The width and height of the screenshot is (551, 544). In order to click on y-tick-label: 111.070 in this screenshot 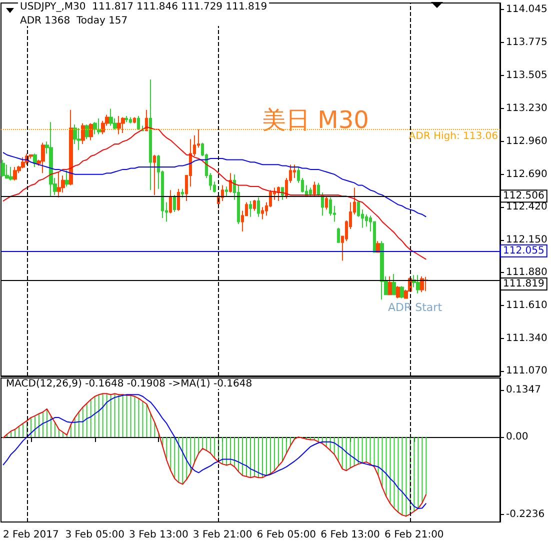, I will do `click(527, 371)`.